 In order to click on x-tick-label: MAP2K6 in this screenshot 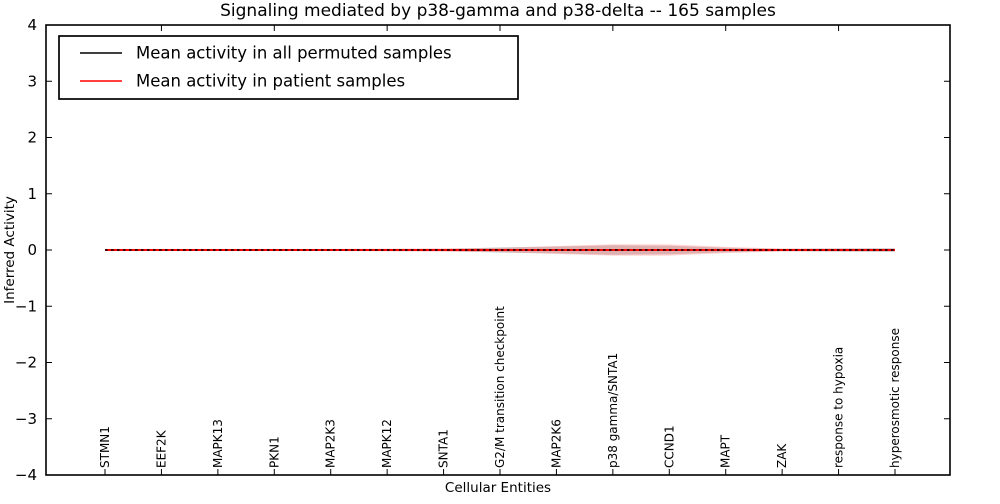, I will do `click(556, 443)`.